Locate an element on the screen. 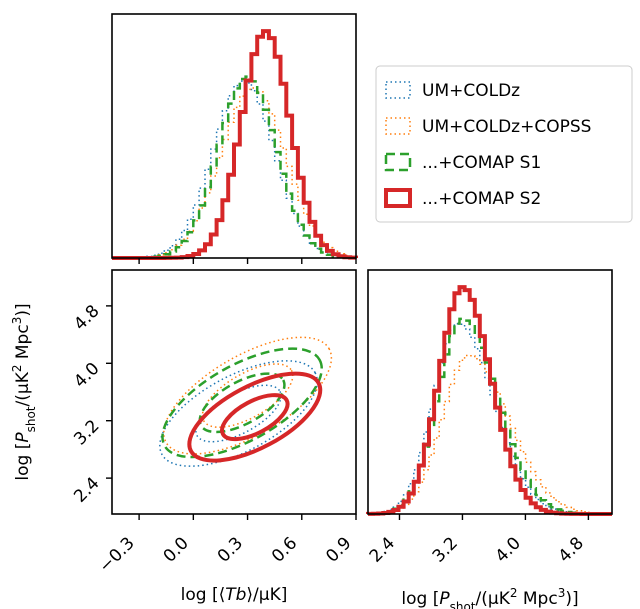 This screenshot has height=609, width=640. contour-x-tick-label: 0.0 is located at coordinates (176, 549).